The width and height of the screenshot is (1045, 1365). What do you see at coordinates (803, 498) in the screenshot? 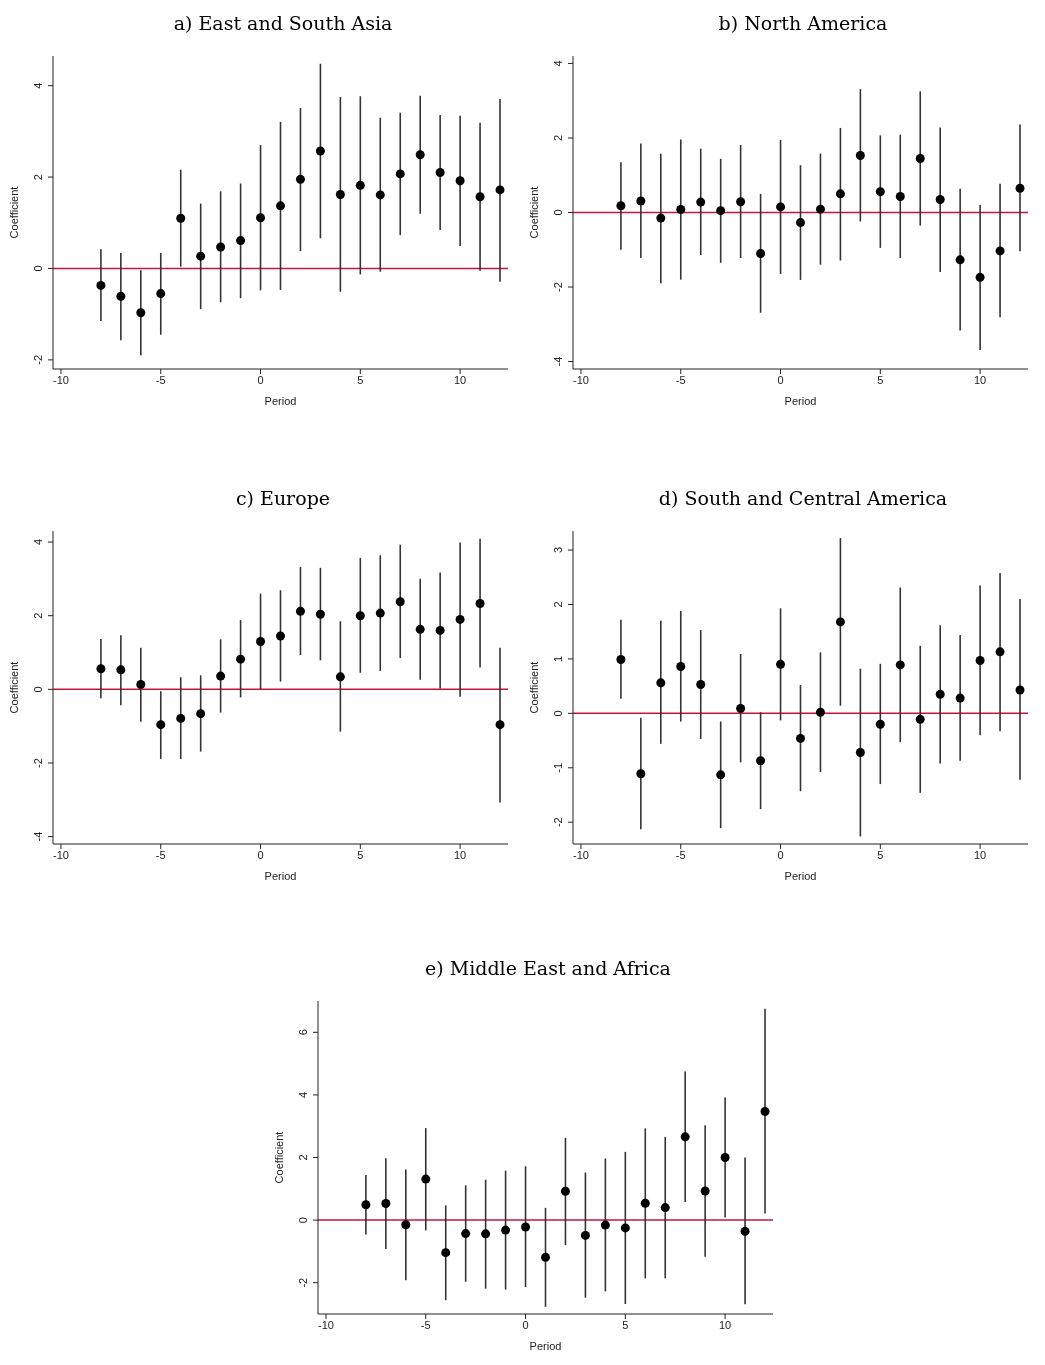
I see `chart-title: d) South and Central America` at bounding box center [803, 498].